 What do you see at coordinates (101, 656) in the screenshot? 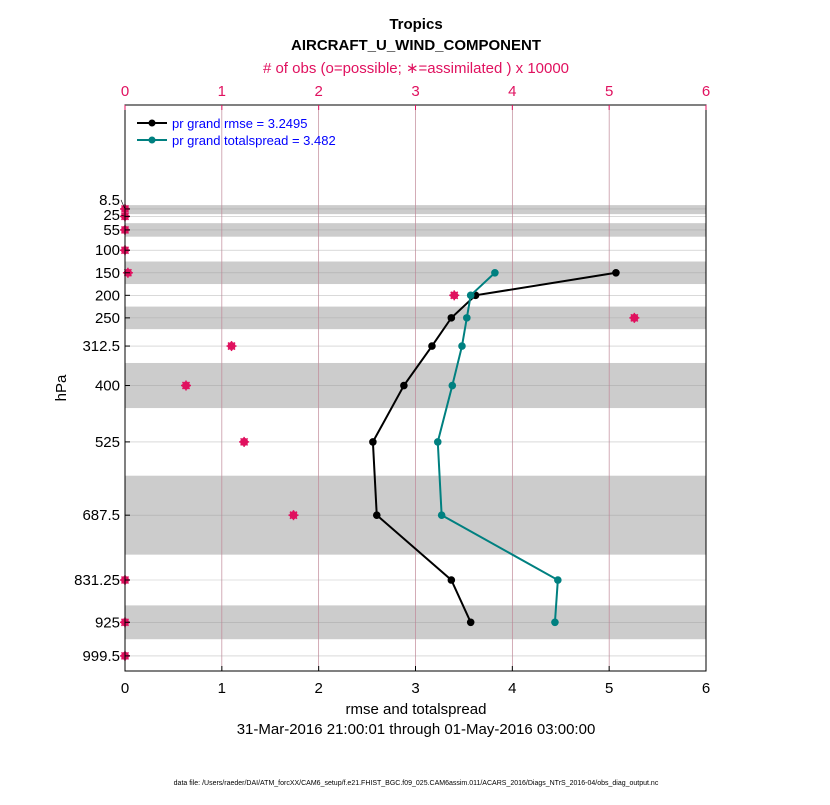
I see `y-tick-label: 999.5` at bounding box center [101, 656].